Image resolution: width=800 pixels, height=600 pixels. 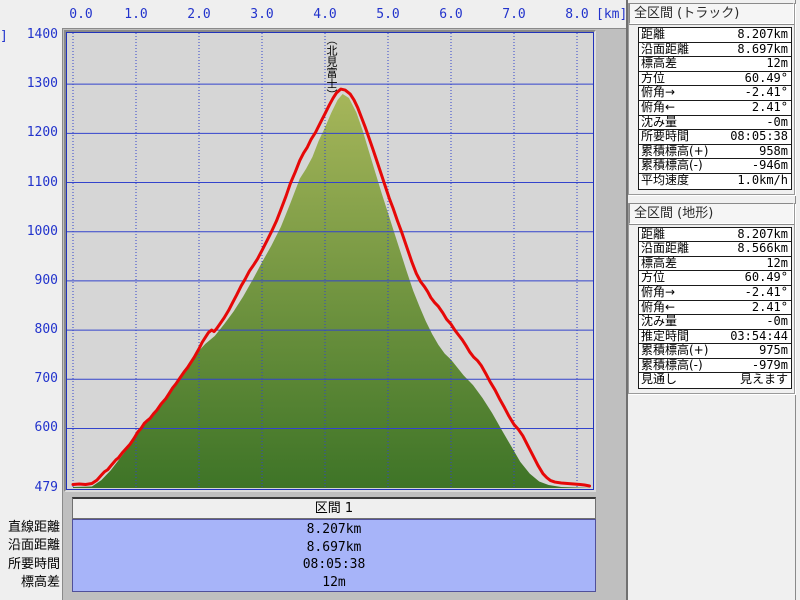 I want to click on section-row-labels: 直線距離沿面距離所要時間標高差, so click(x=30, y=556).